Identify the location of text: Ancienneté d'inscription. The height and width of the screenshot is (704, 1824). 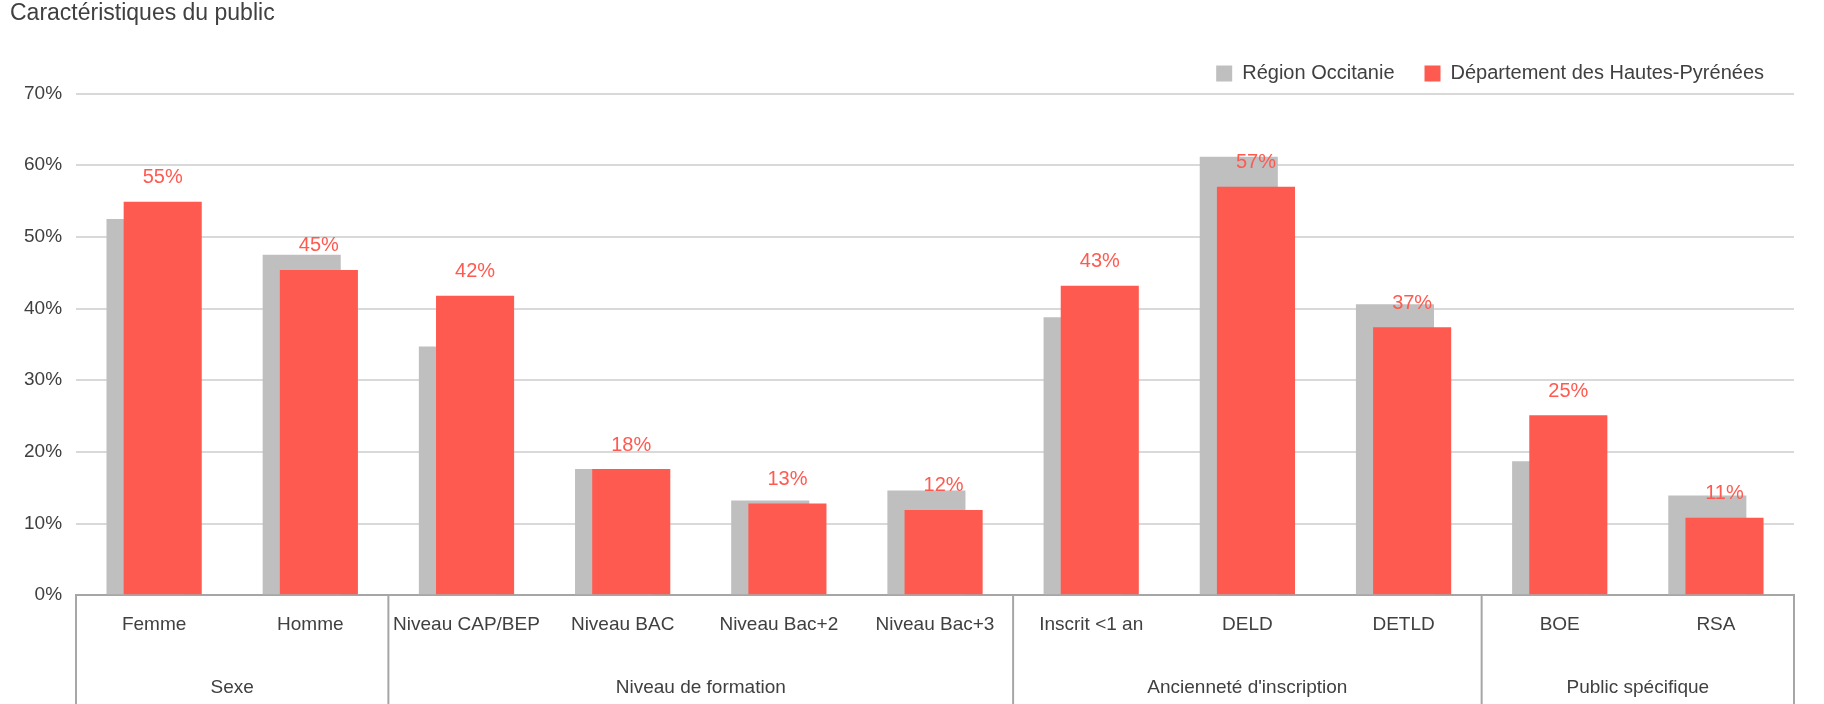
(1247, 687).